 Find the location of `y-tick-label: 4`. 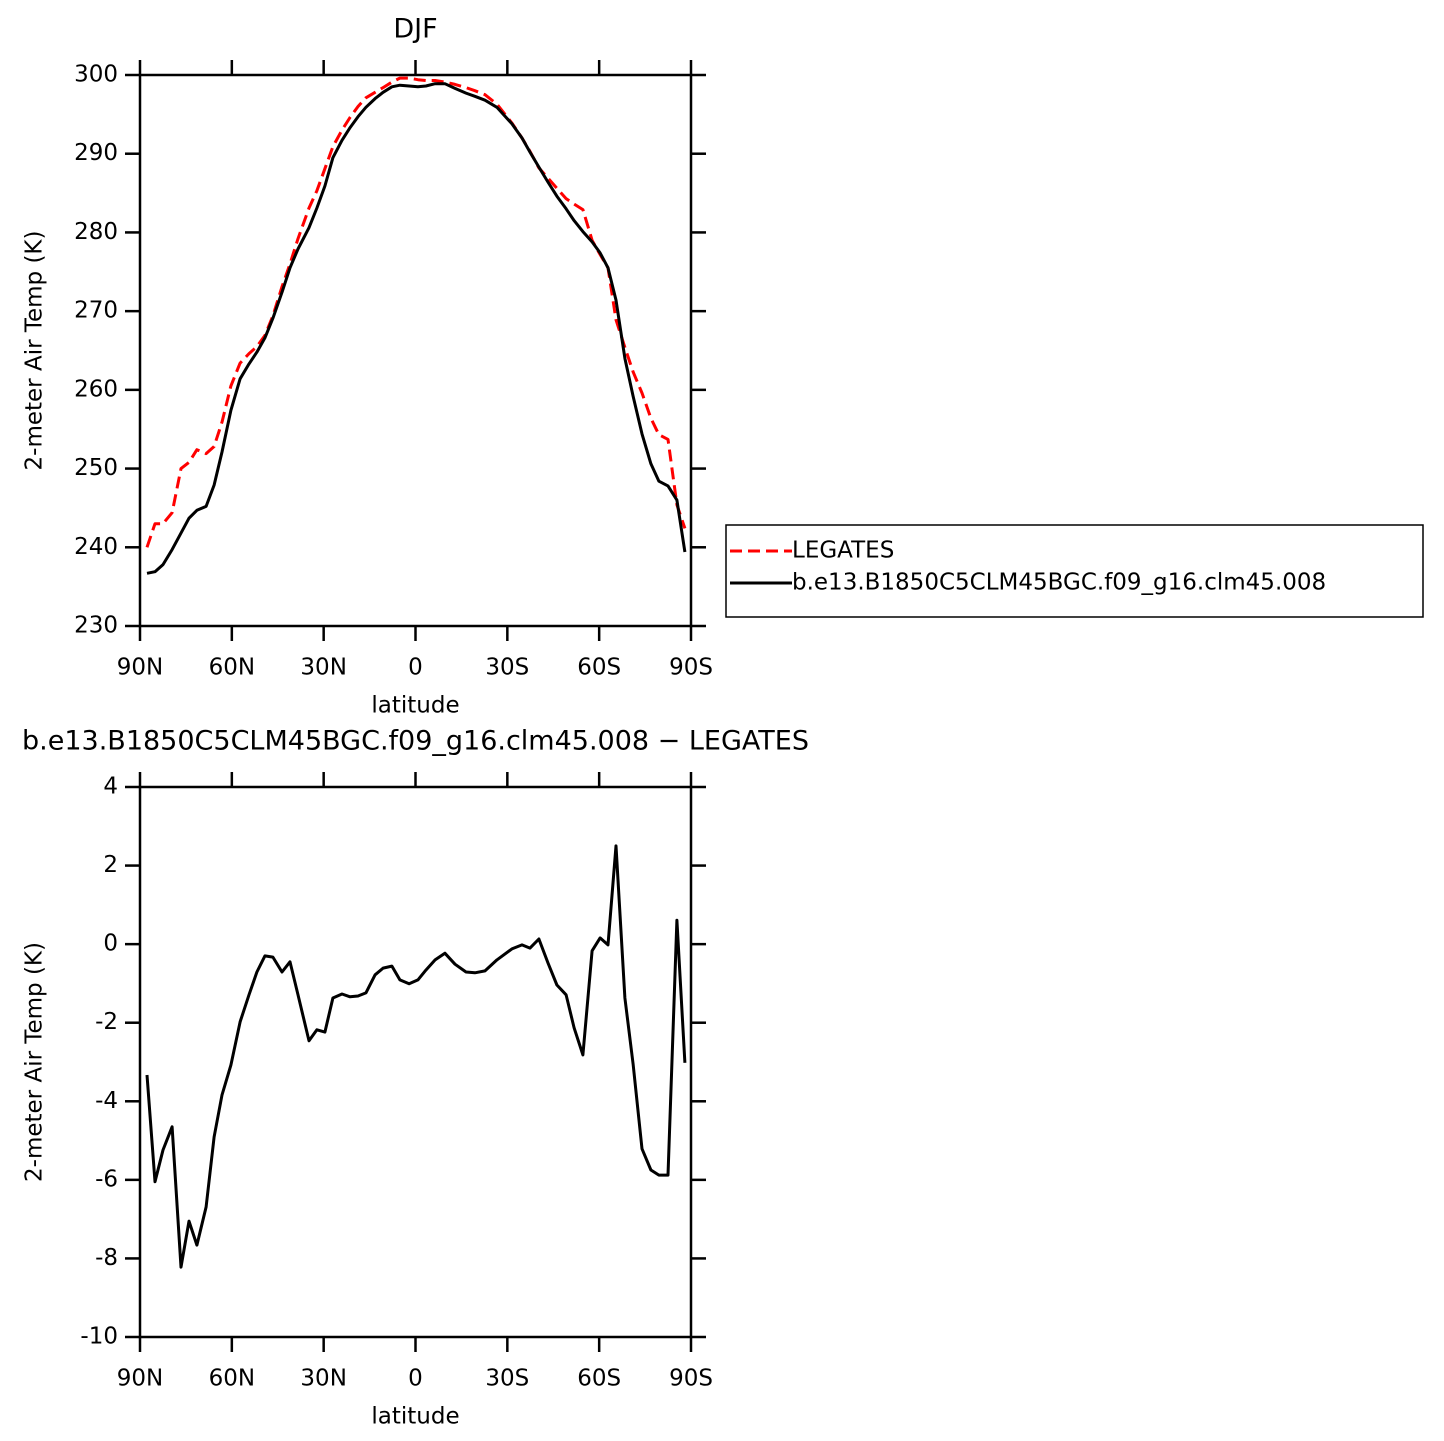

y-tick-label: 4 is located at coordinates (110, 787).